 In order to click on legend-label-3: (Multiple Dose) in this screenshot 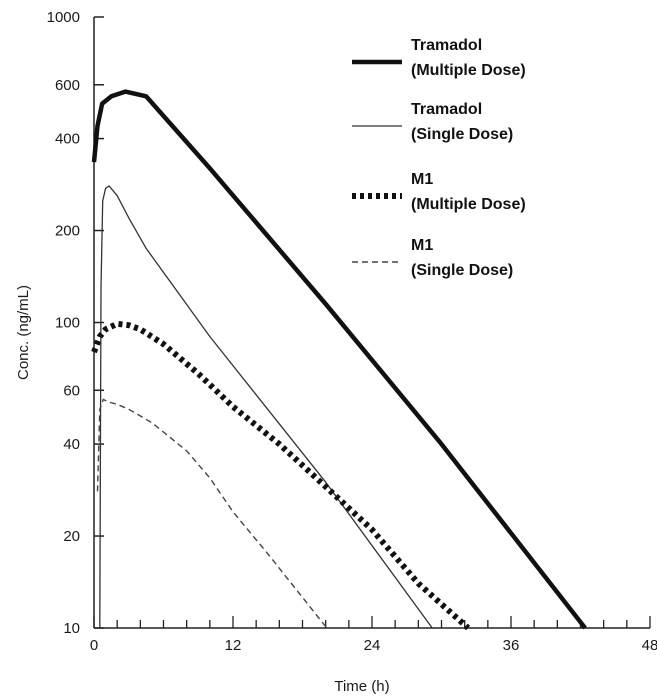, I will do `click(468, 204)`.